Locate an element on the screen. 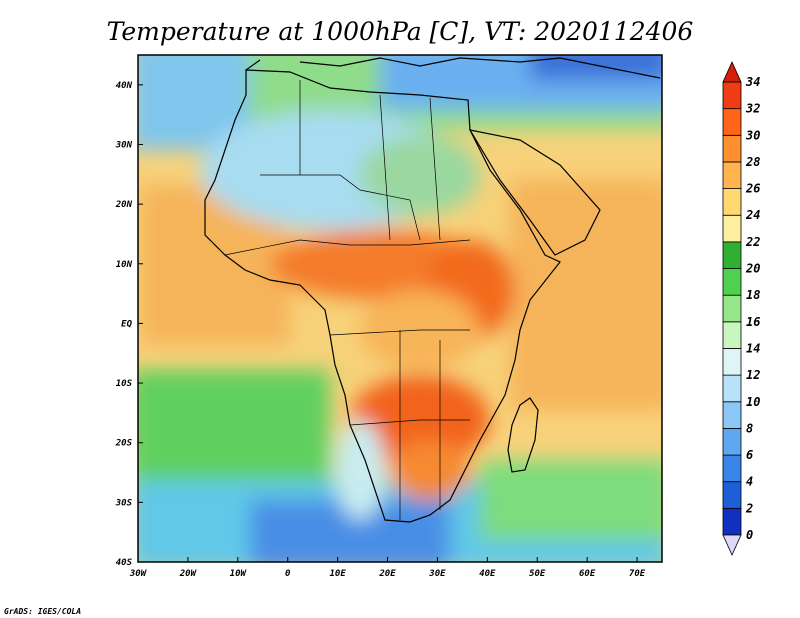 This screenshot has height=618, width=800. lon-tick-label: 50E is located at coordinates (537, 574).